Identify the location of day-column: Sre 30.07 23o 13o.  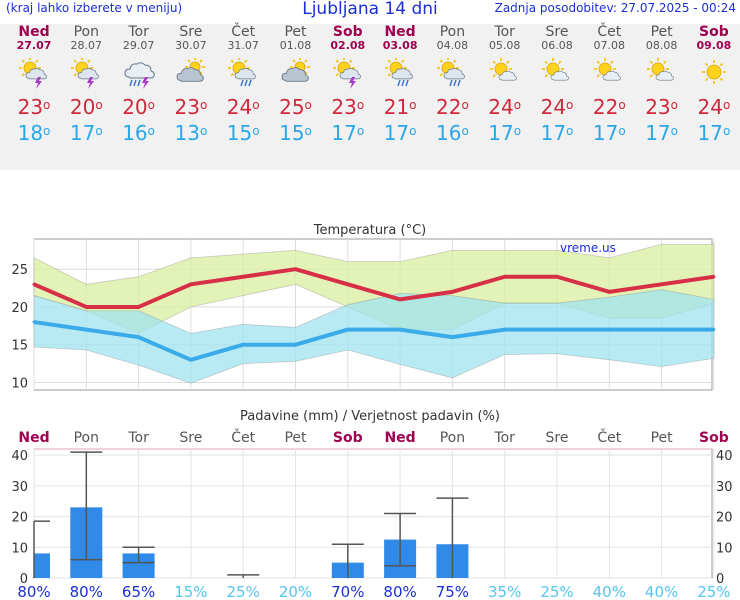
(191, 85).